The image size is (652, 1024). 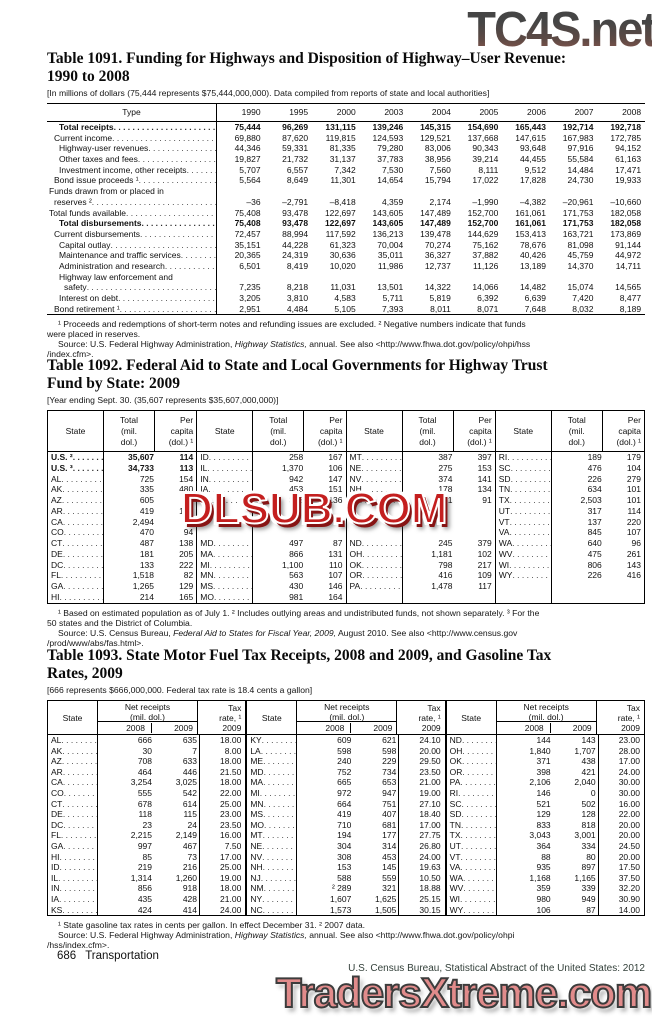 What do you see at coordinates (630, 727) in the screenshot?
I see `header-line: 2009` at bounding box center [630, 727].